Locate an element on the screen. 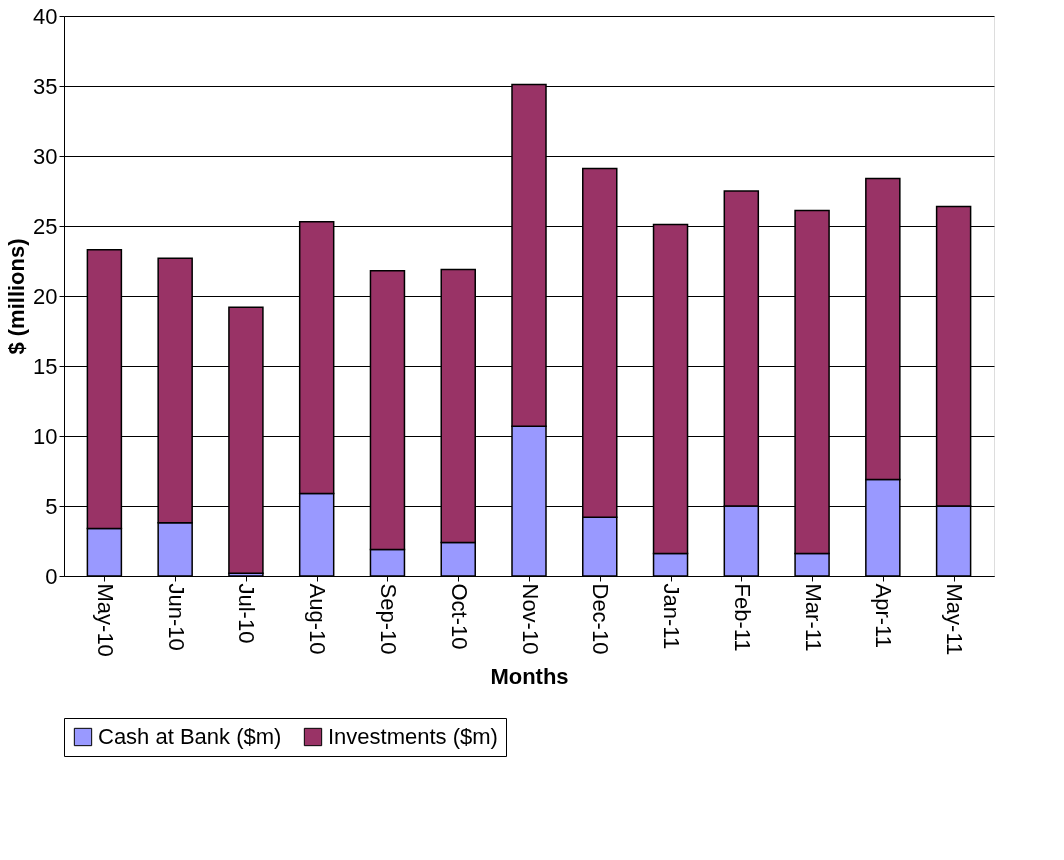  x-axis-title: Months is located at coordinates (529, 676).